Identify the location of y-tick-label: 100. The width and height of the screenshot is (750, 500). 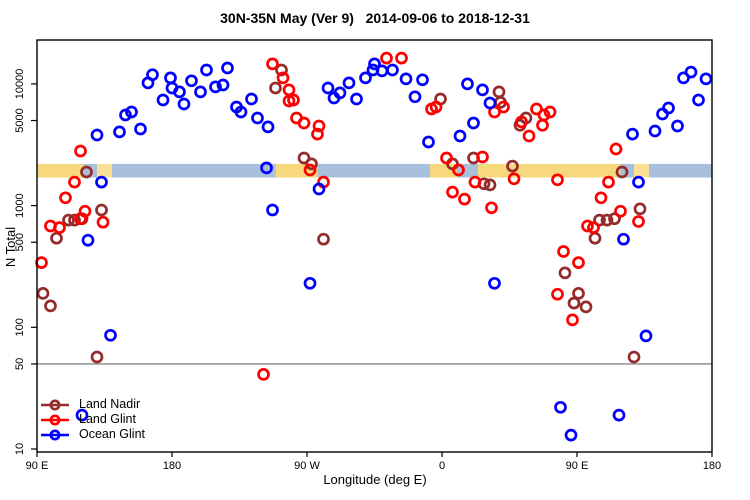
(20, 327).